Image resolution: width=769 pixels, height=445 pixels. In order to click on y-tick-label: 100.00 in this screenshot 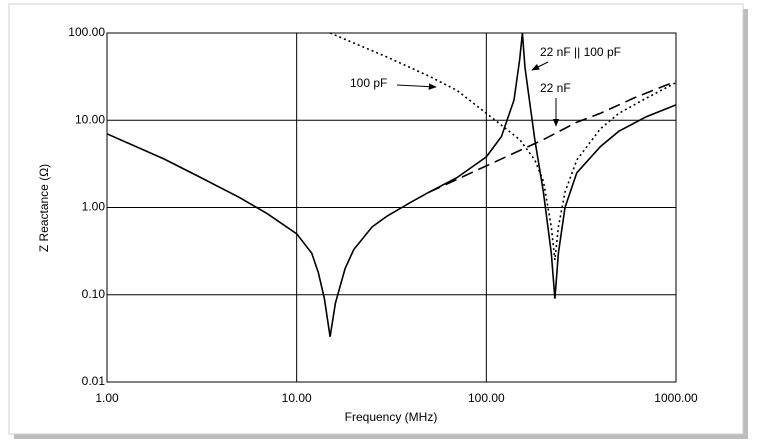, I will do `click(86, 32)`.